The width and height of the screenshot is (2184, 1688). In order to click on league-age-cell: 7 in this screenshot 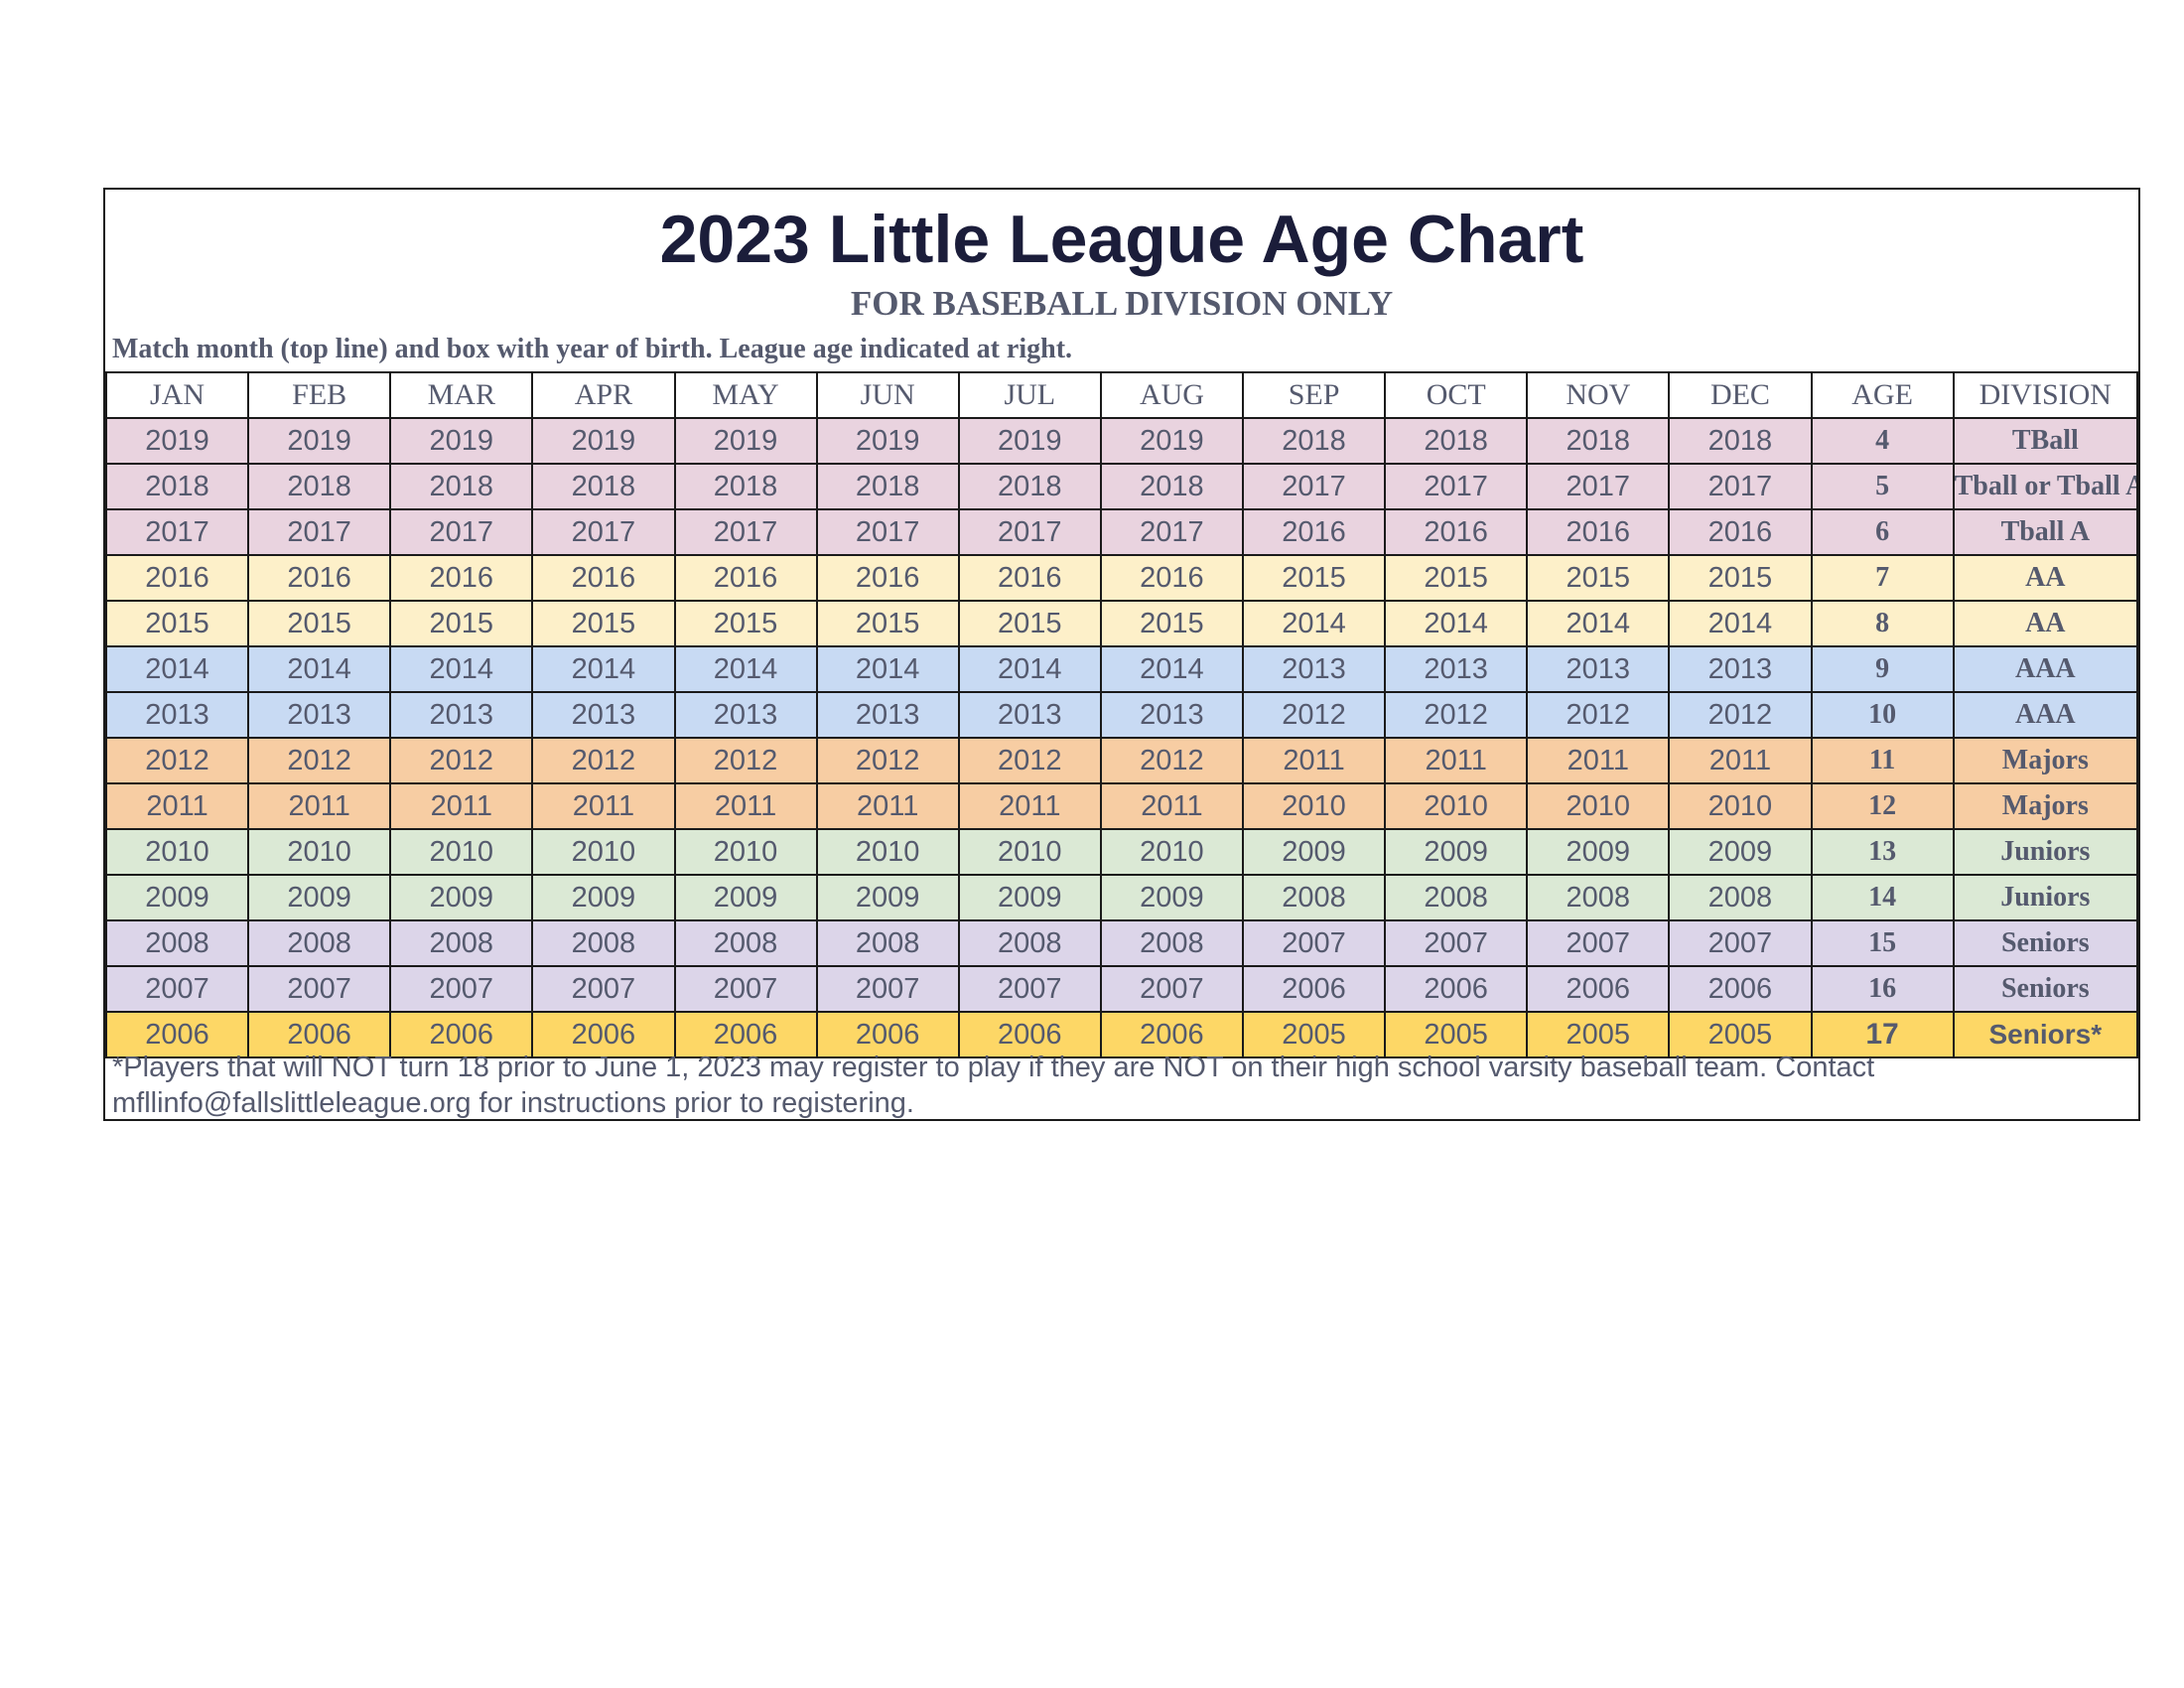, I will do `click(1882, 578)`.